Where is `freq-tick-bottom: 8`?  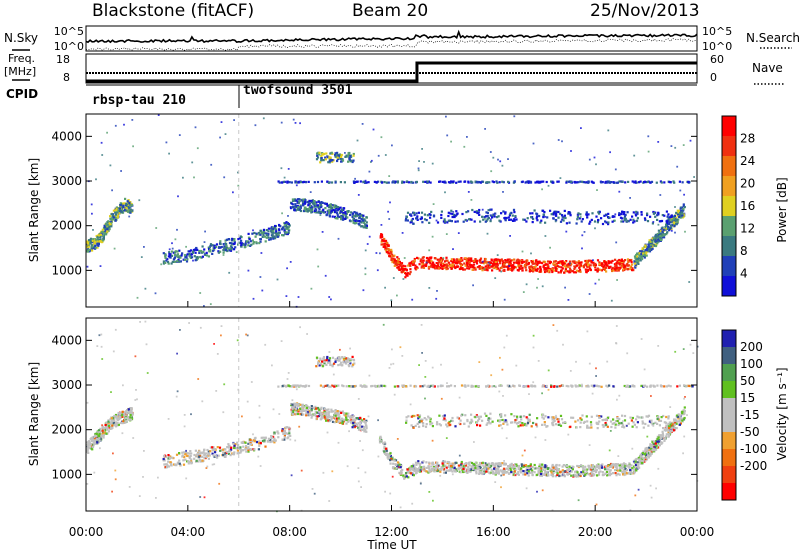 freq-tick-bottom: 8 is located at coordinates (66, 77).